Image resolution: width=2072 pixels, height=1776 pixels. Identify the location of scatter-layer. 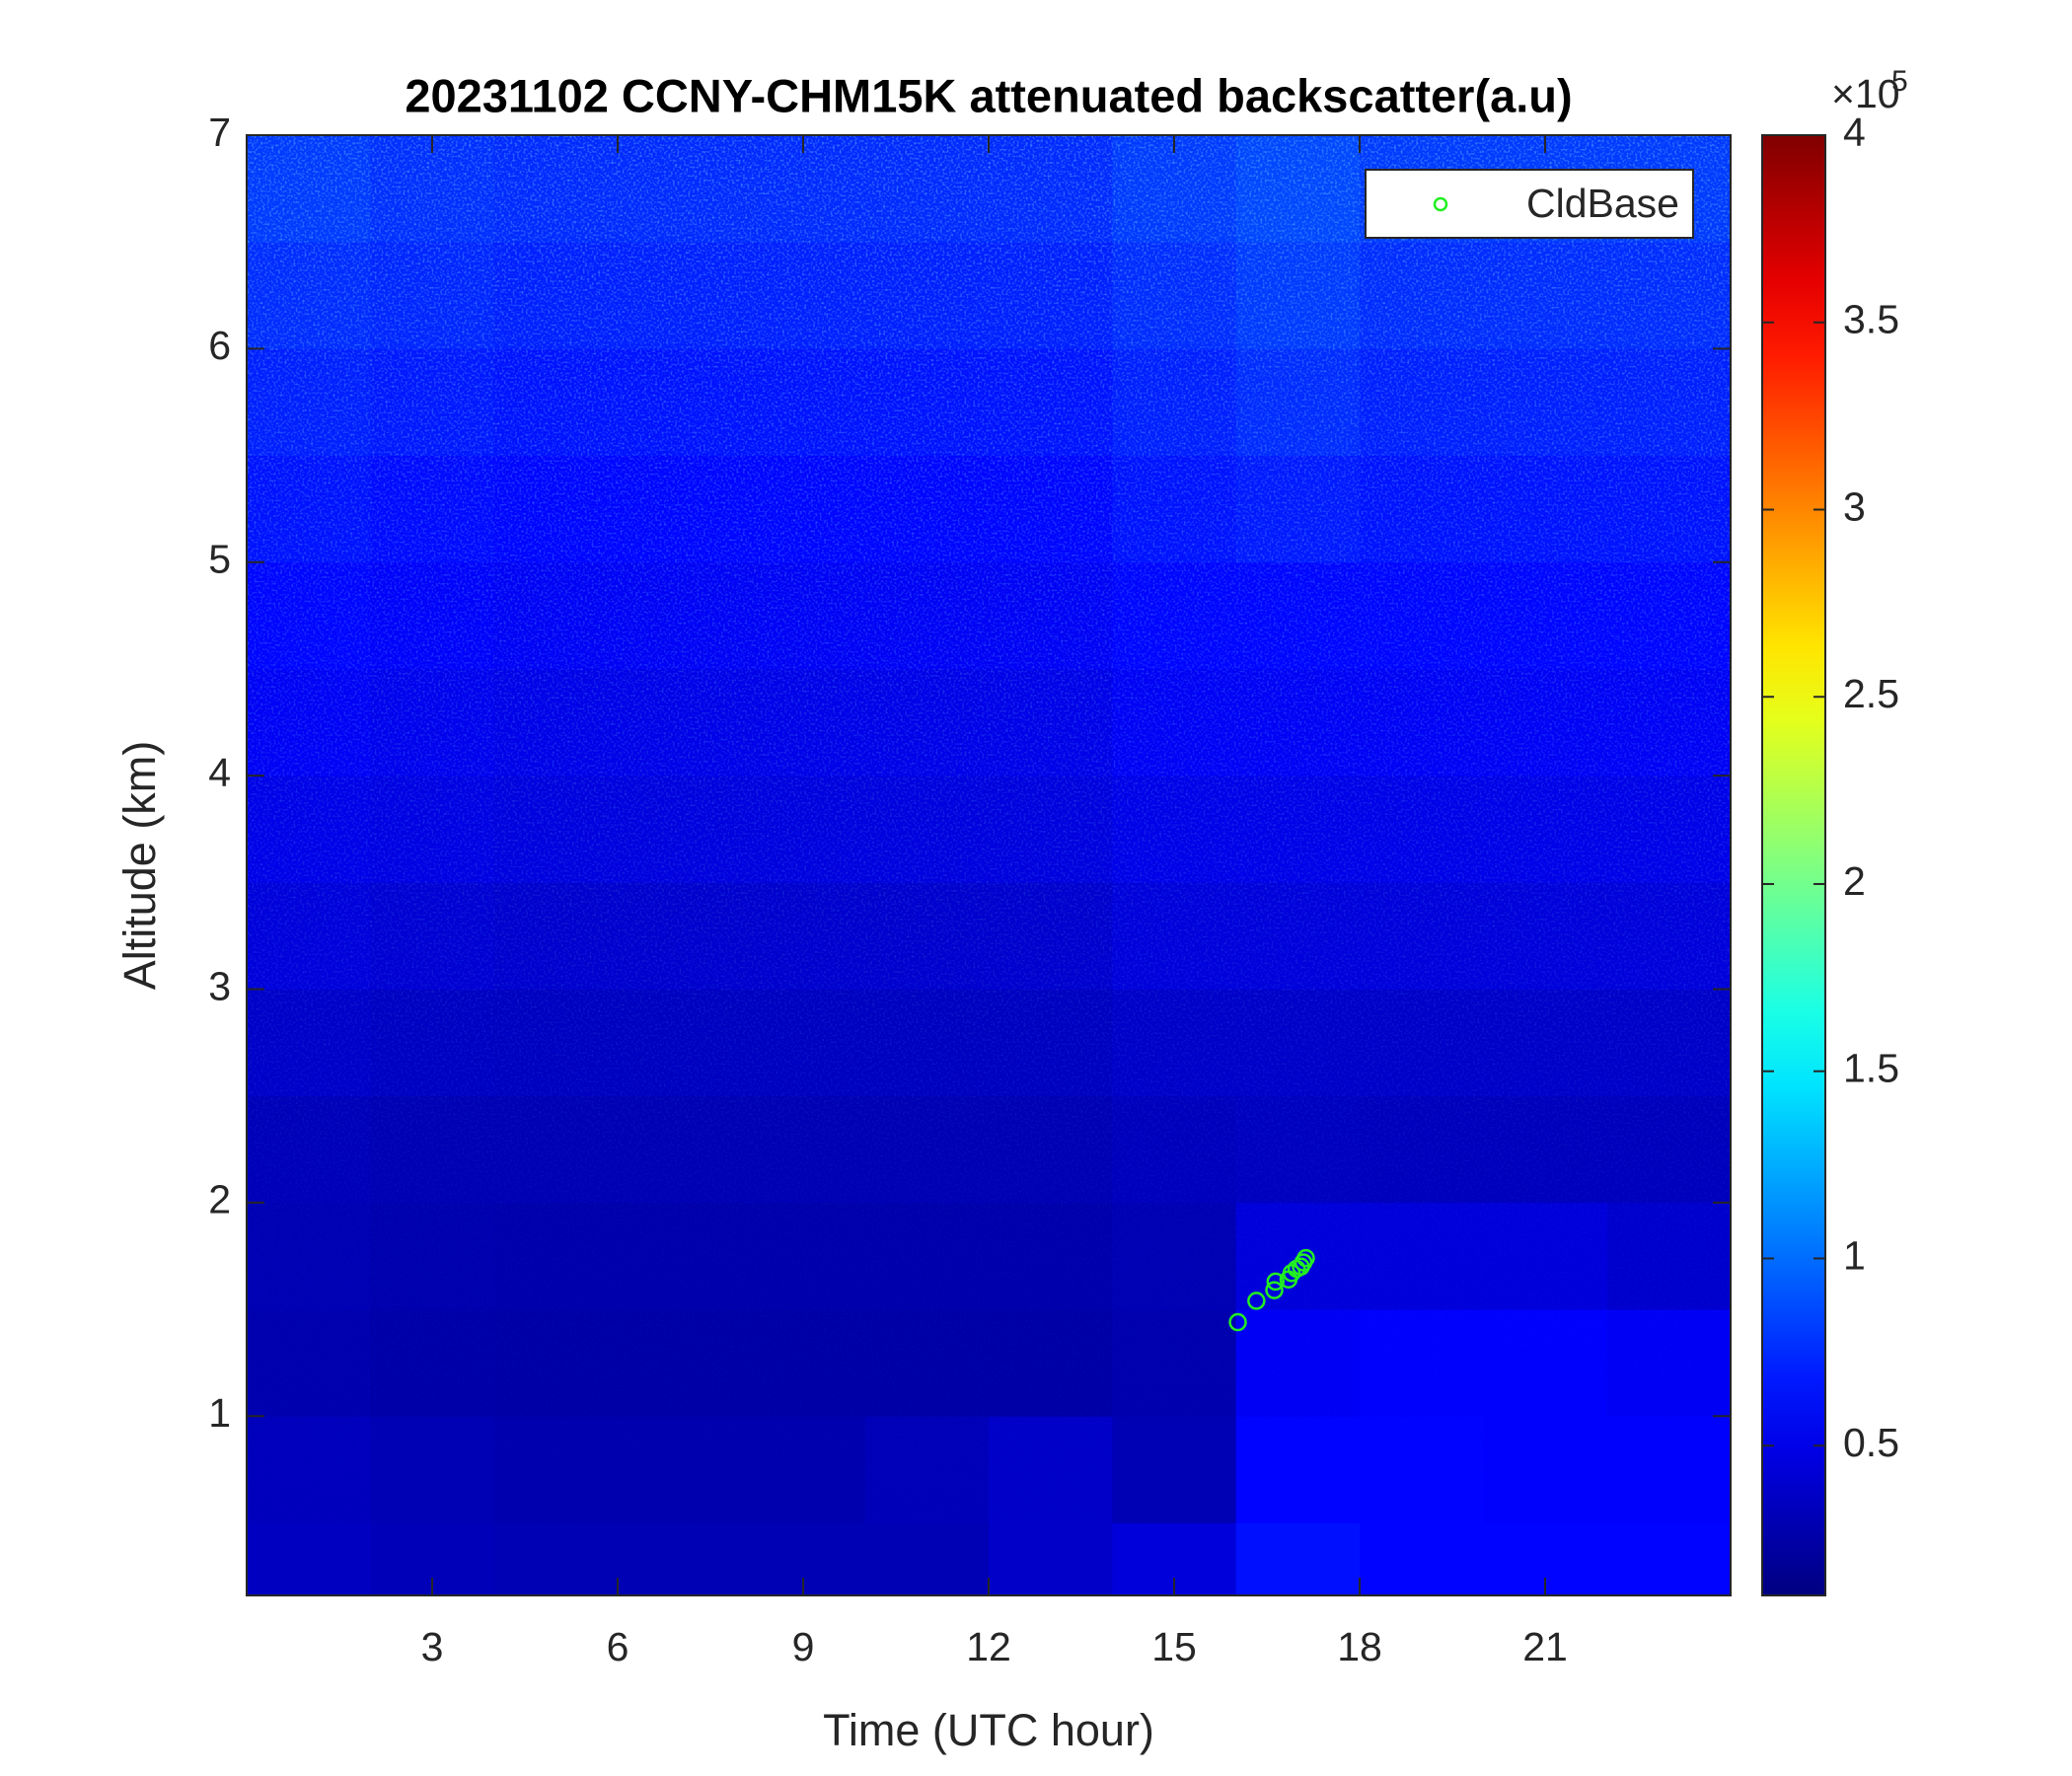
(1271, 1290).